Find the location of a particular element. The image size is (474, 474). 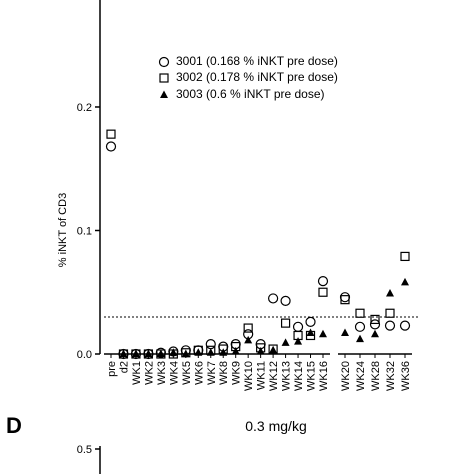

x-tick-label: WK11 is located at coordinates (262, 375).